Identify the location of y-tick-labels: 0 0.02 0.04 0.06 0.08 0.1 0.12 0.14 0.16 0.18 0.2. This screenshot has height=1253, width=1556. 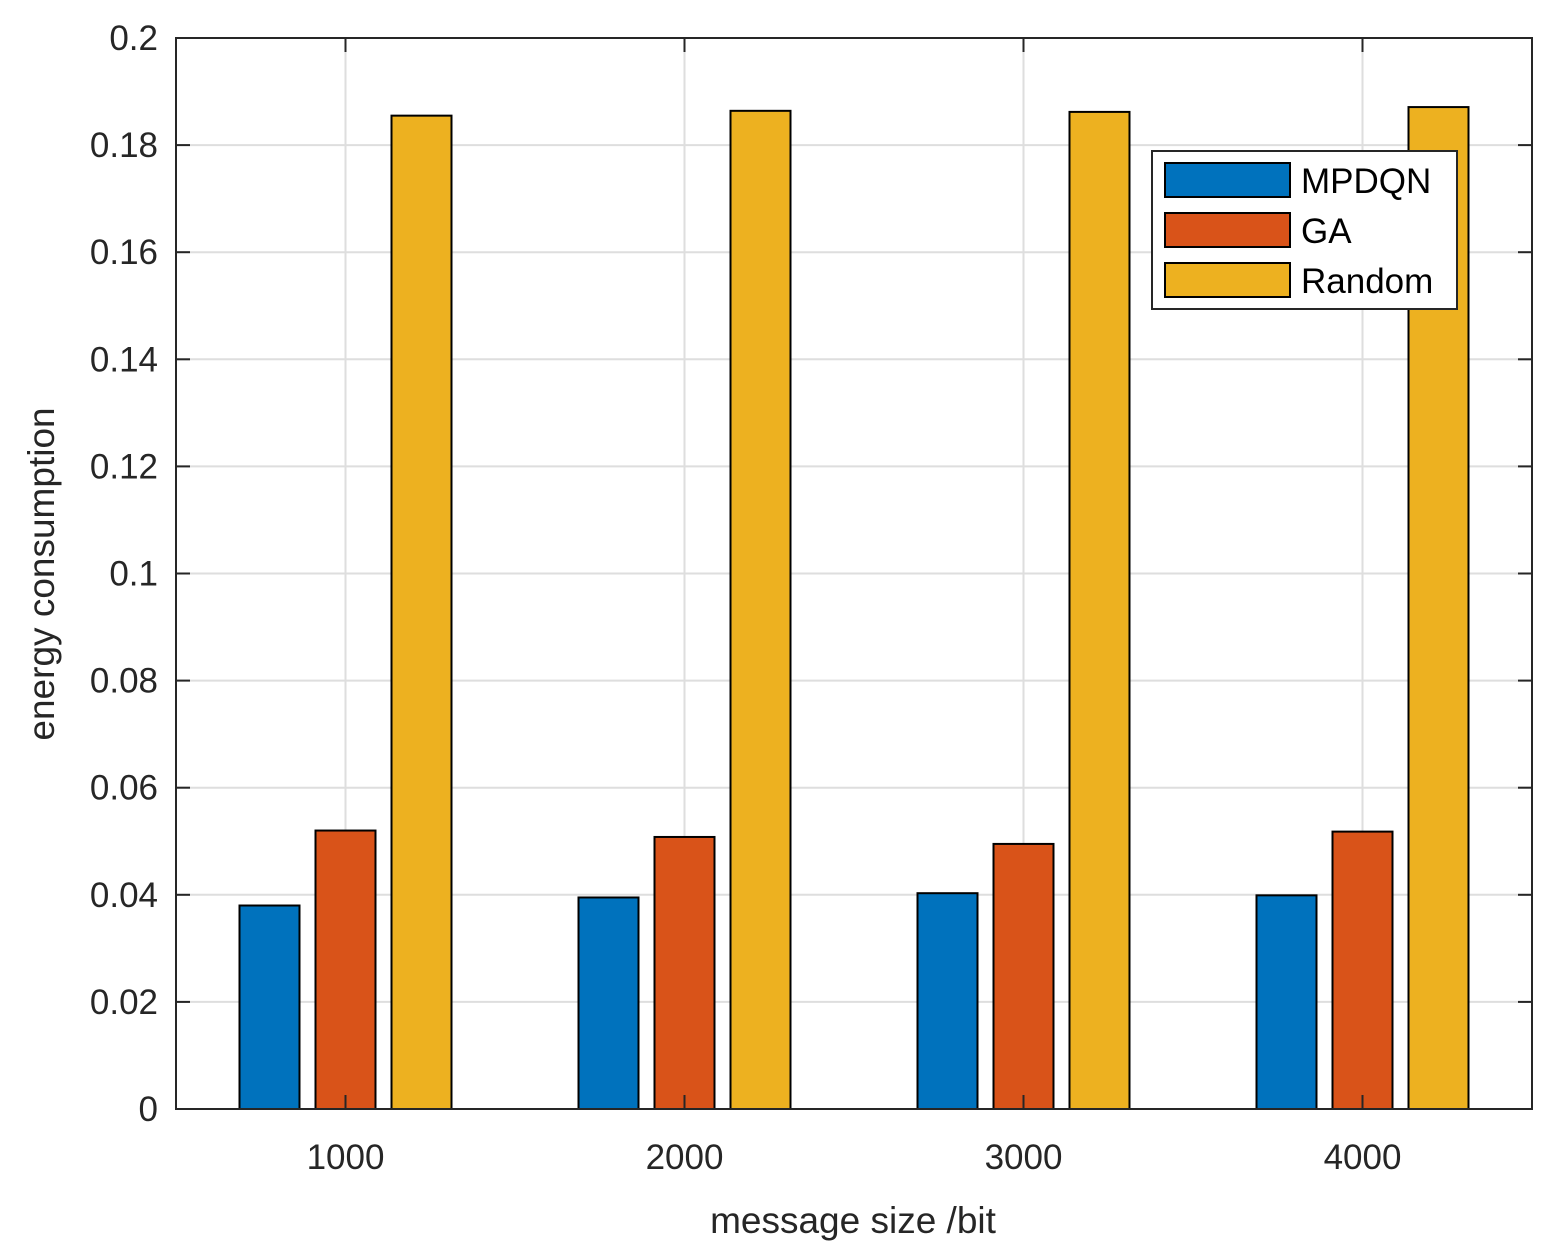
(124, 574).